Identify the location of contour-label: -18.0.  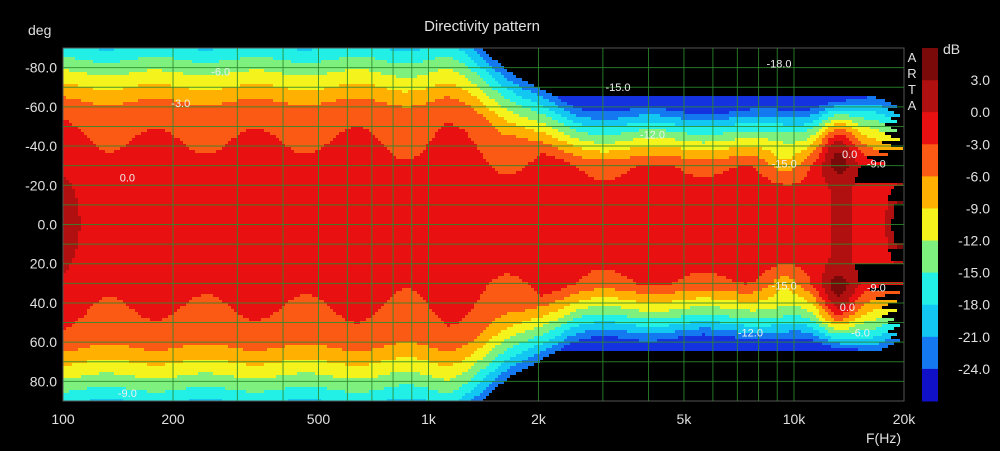
(778, 65).